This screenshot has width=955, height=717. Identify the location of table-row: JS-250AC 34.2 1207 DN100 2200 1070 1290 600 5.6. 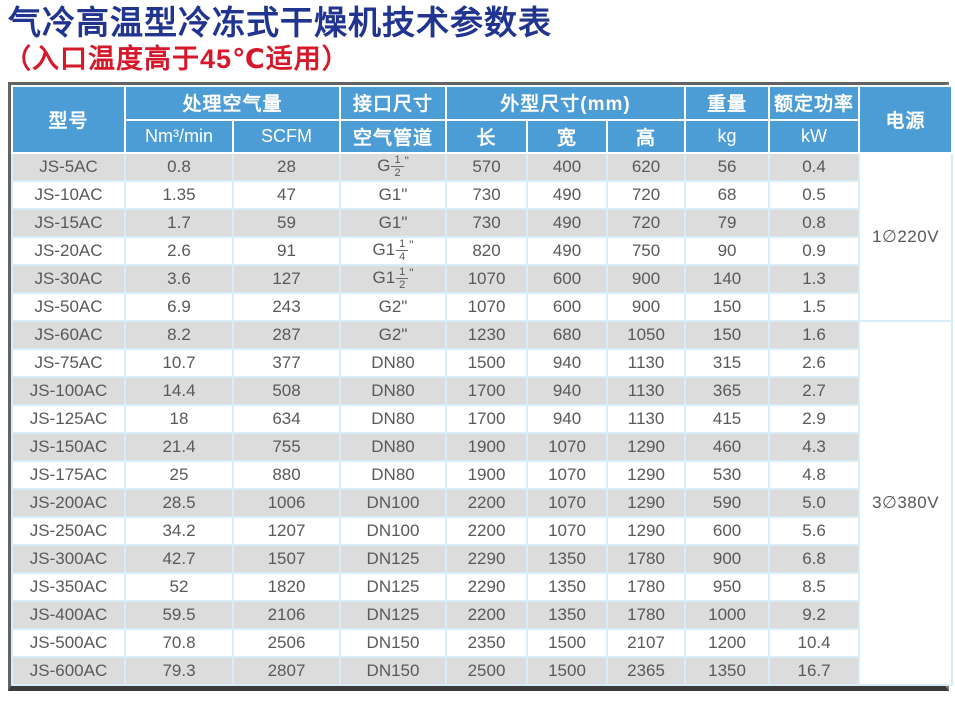
(481, 530).